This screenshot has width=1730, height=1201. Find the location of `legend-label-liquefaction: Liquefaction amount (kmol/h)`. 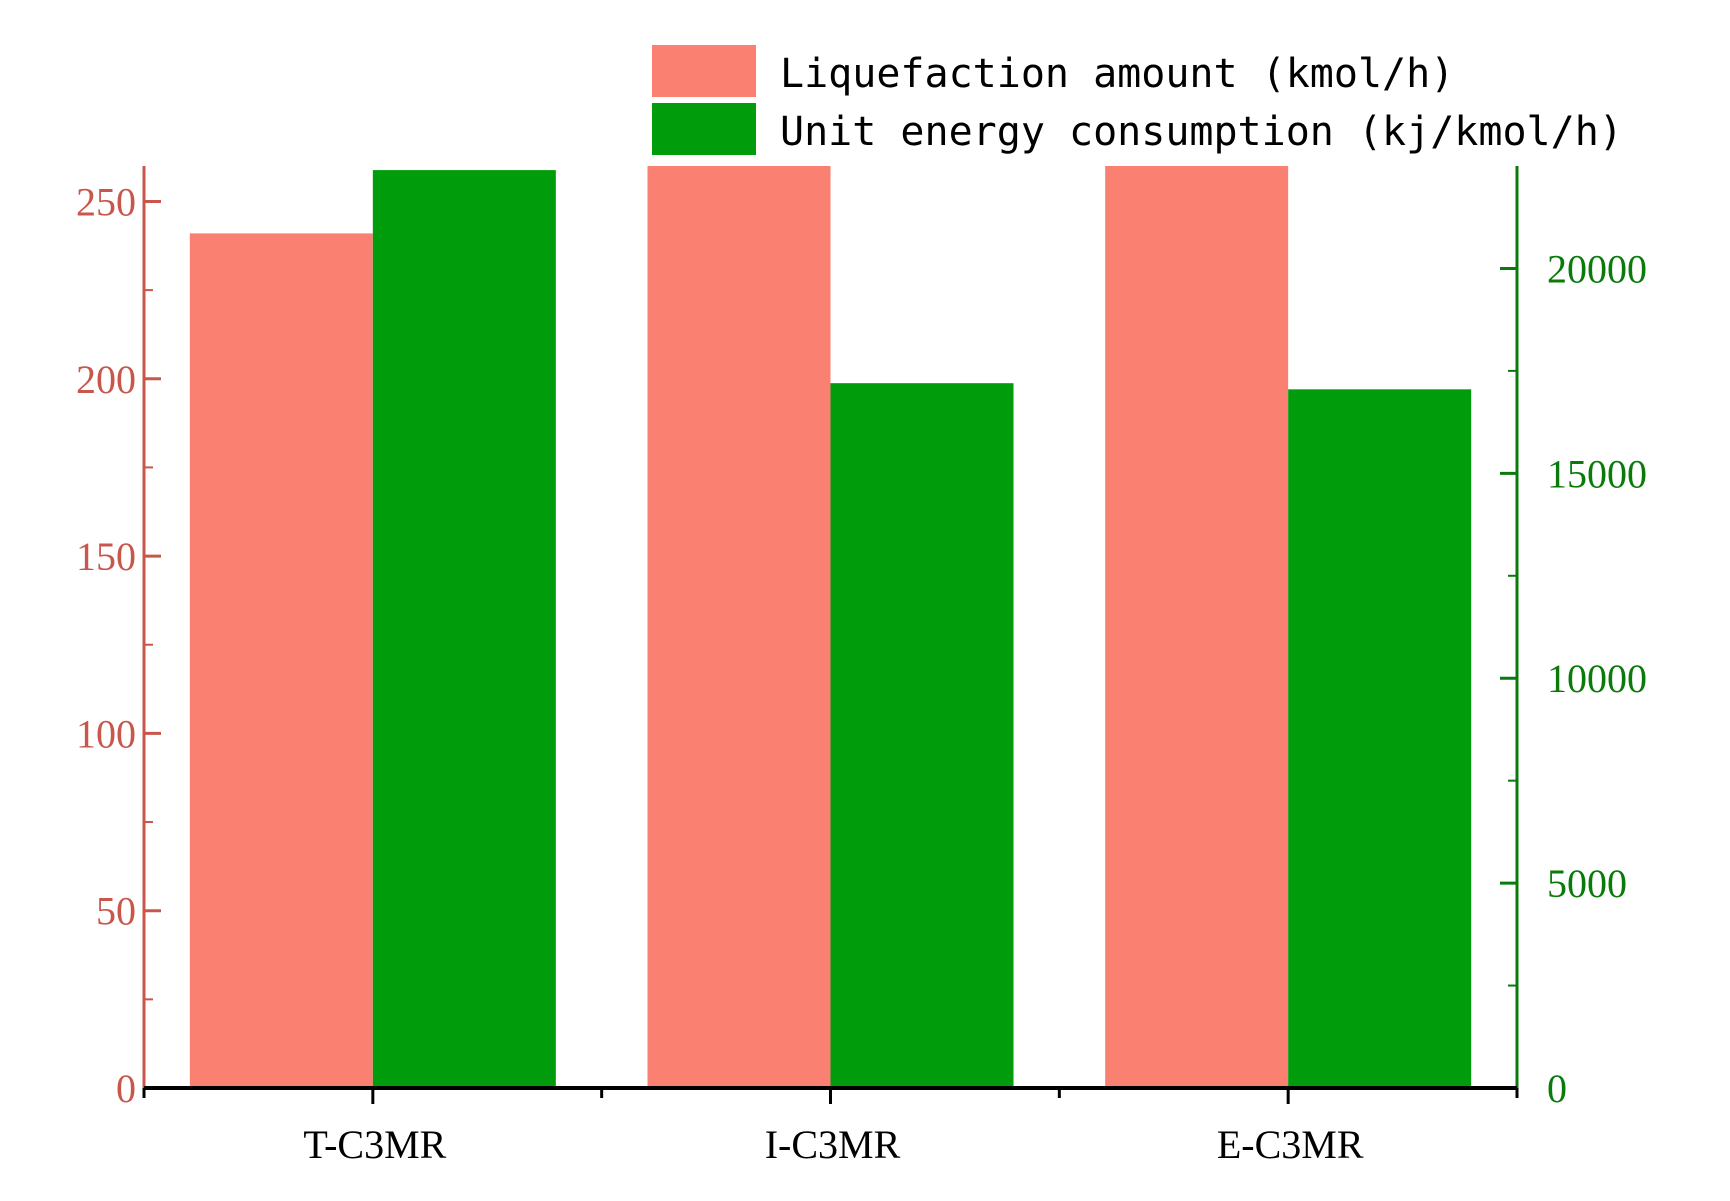

legend-label-liquefaction: Liquefaction amount (kmol/h) is located at coordinates (1117, 74).